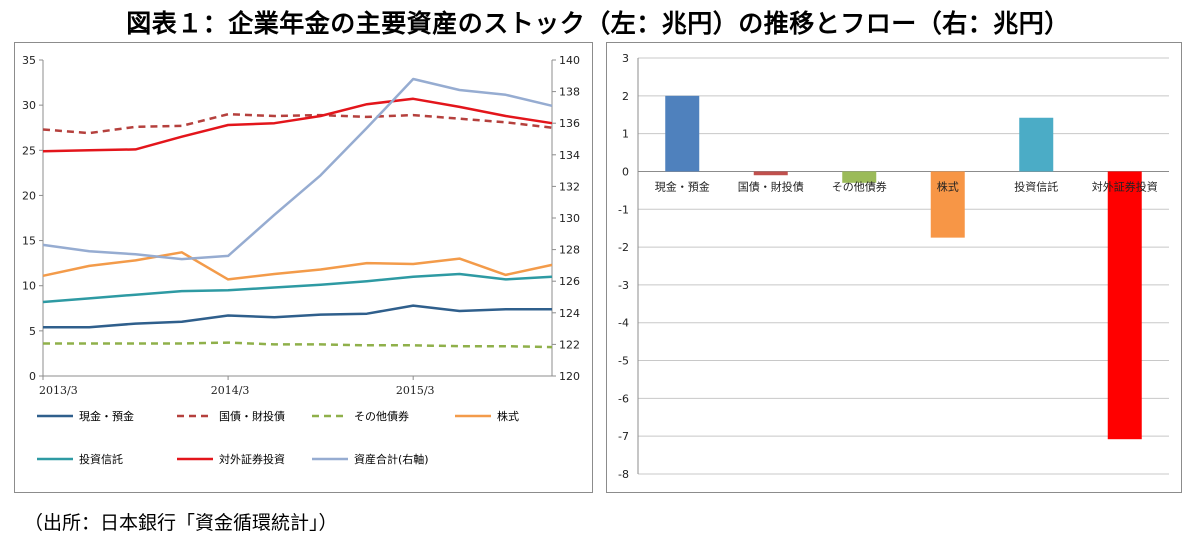 This screenshot has width=1196, height=546. What do you see at coordinates (623, 474) in the screenshot?
I see `y-tick-label: -8` at bounding box center [623, 474].